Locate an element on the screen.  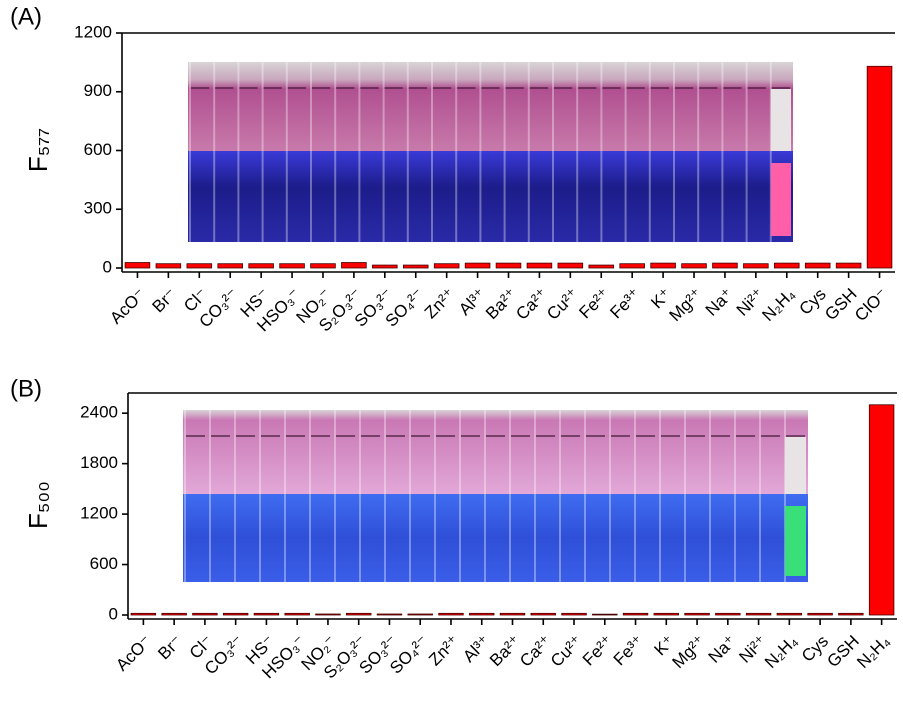
inset-photo-bottom is located at coordinates (495, 538).